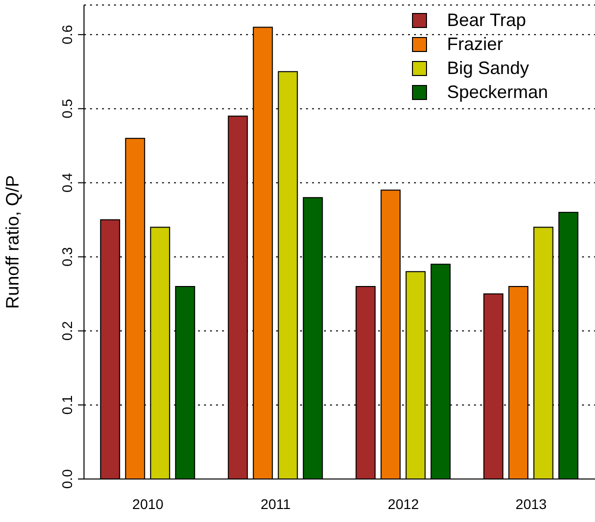 This screenshot has width=595, height=522. What do you see at coordinates (67, 330) in the screenshot?
I see `y-tick-label: 0.2` at bounding box center [67, 330].